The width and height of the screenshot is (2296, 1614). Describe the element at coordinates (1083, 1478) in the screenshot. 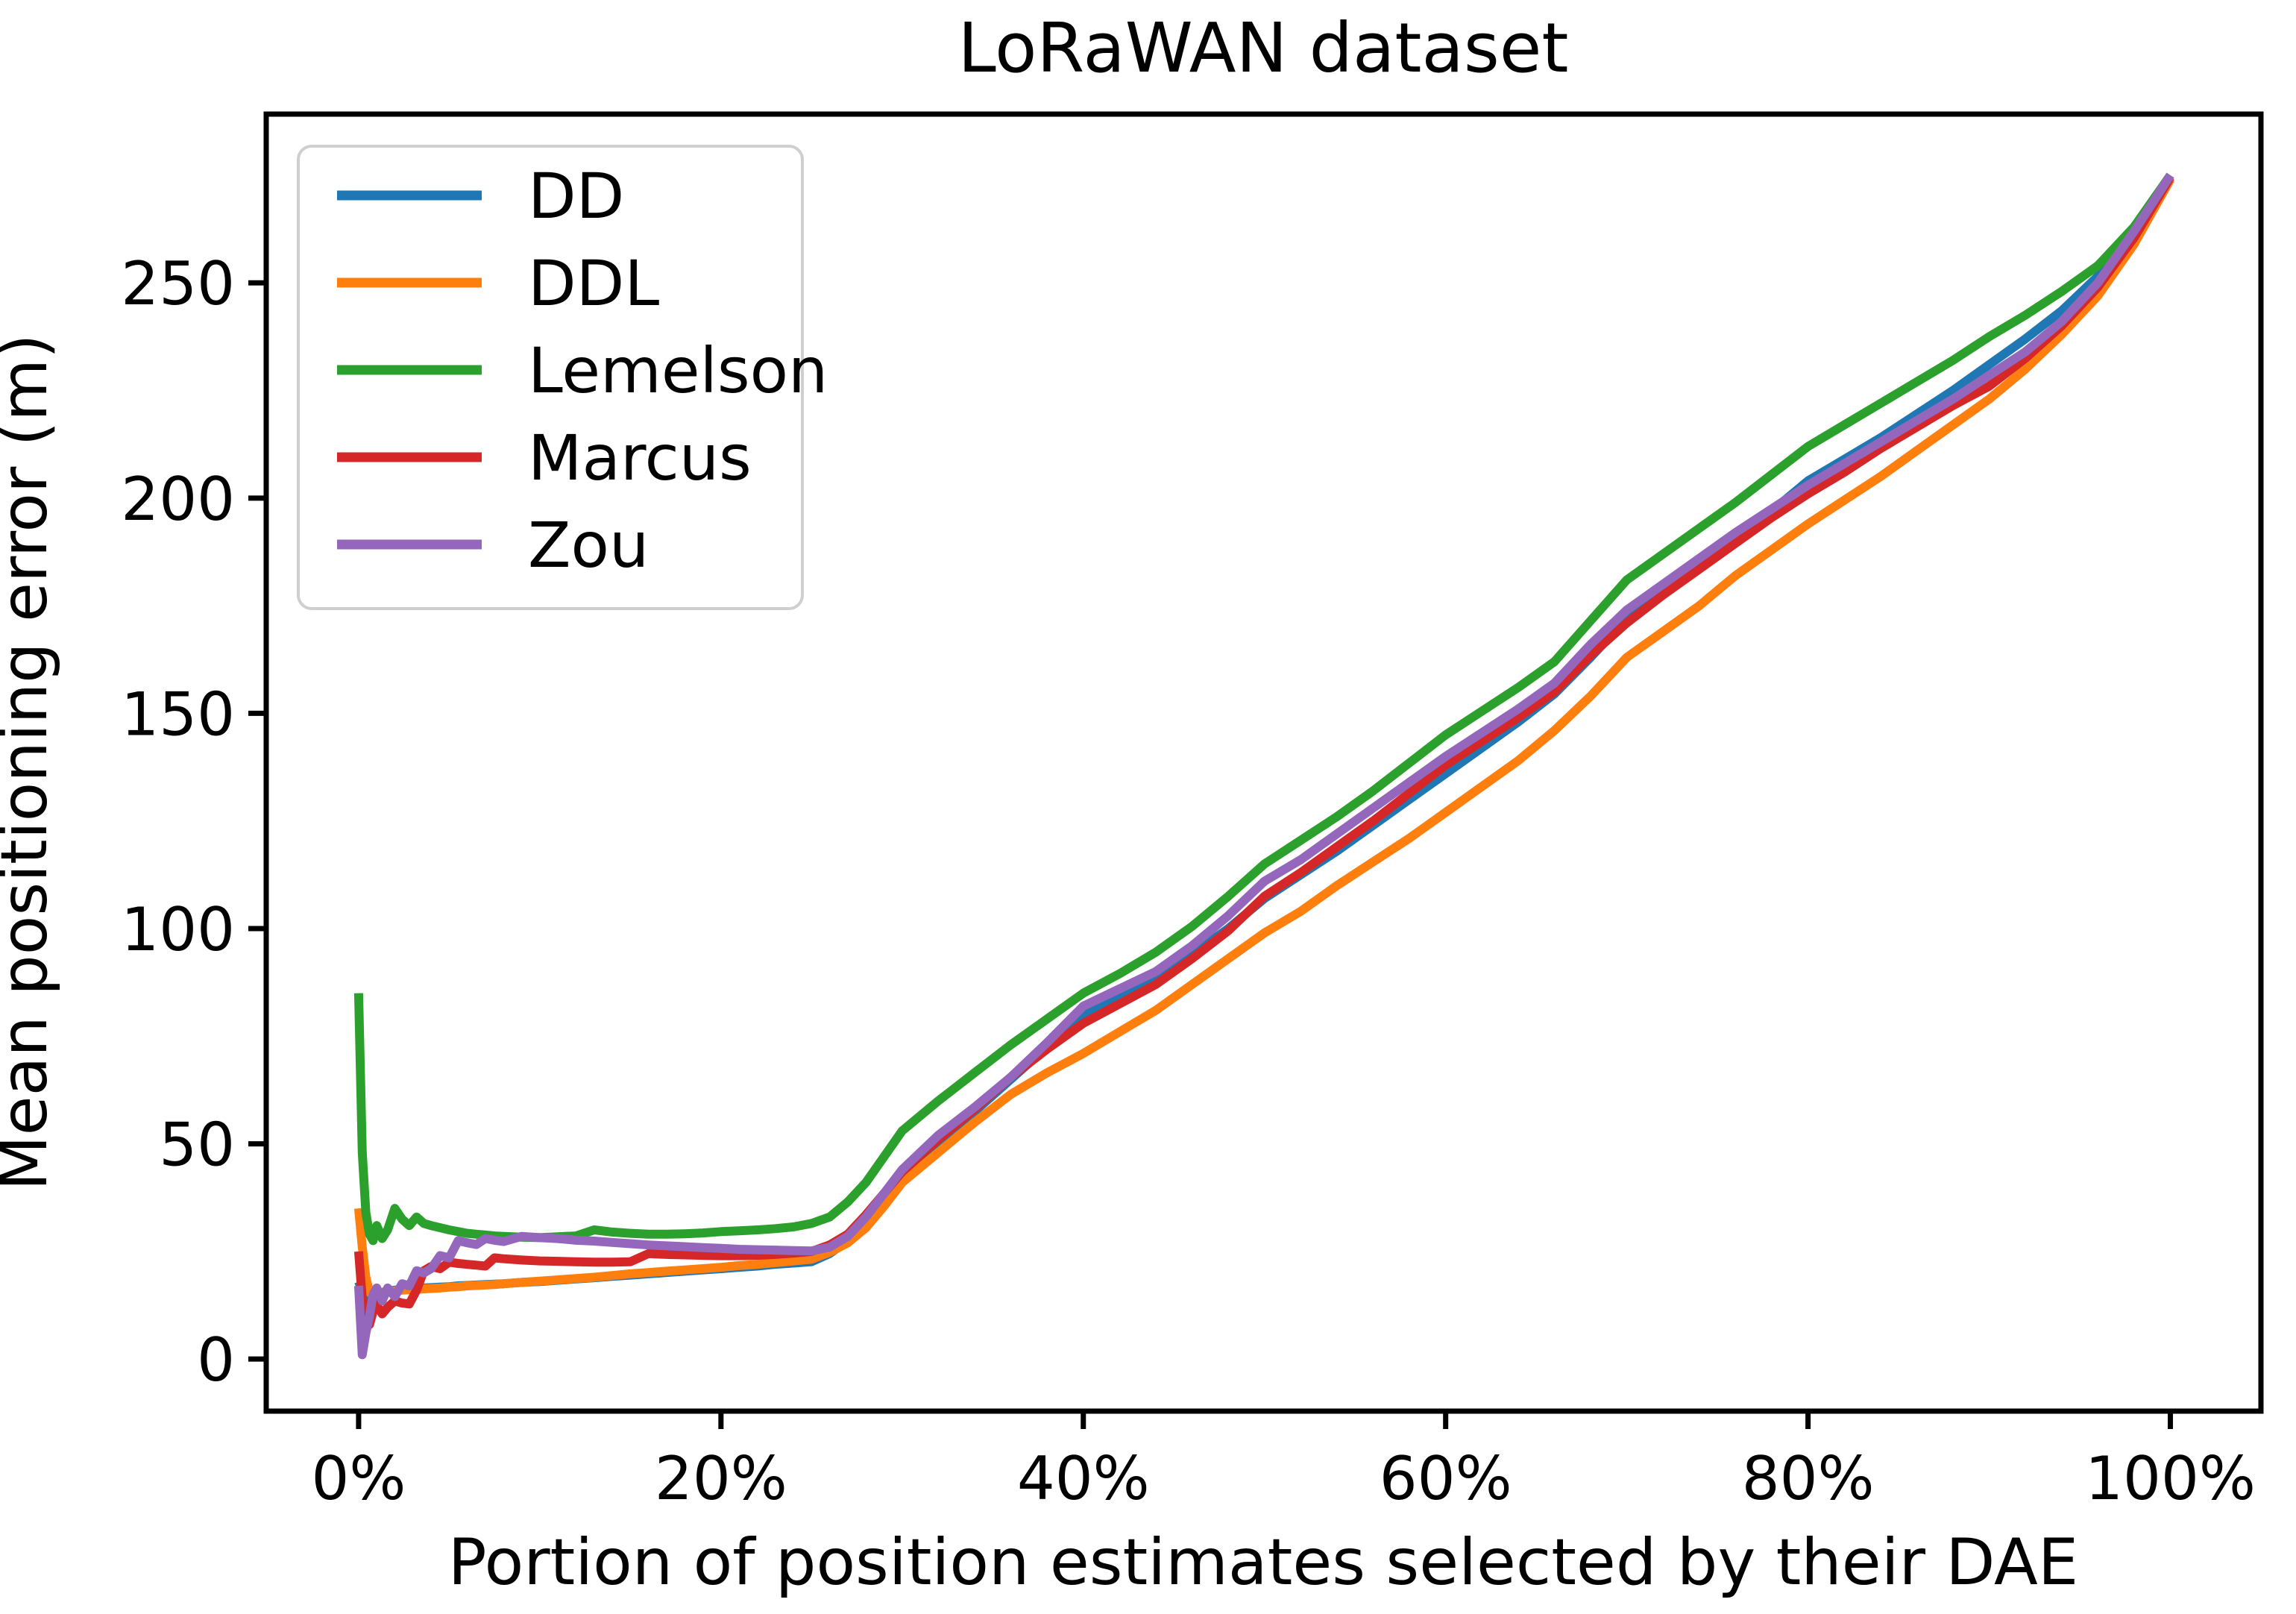

I see `x-tick-label: 40%` at that location.